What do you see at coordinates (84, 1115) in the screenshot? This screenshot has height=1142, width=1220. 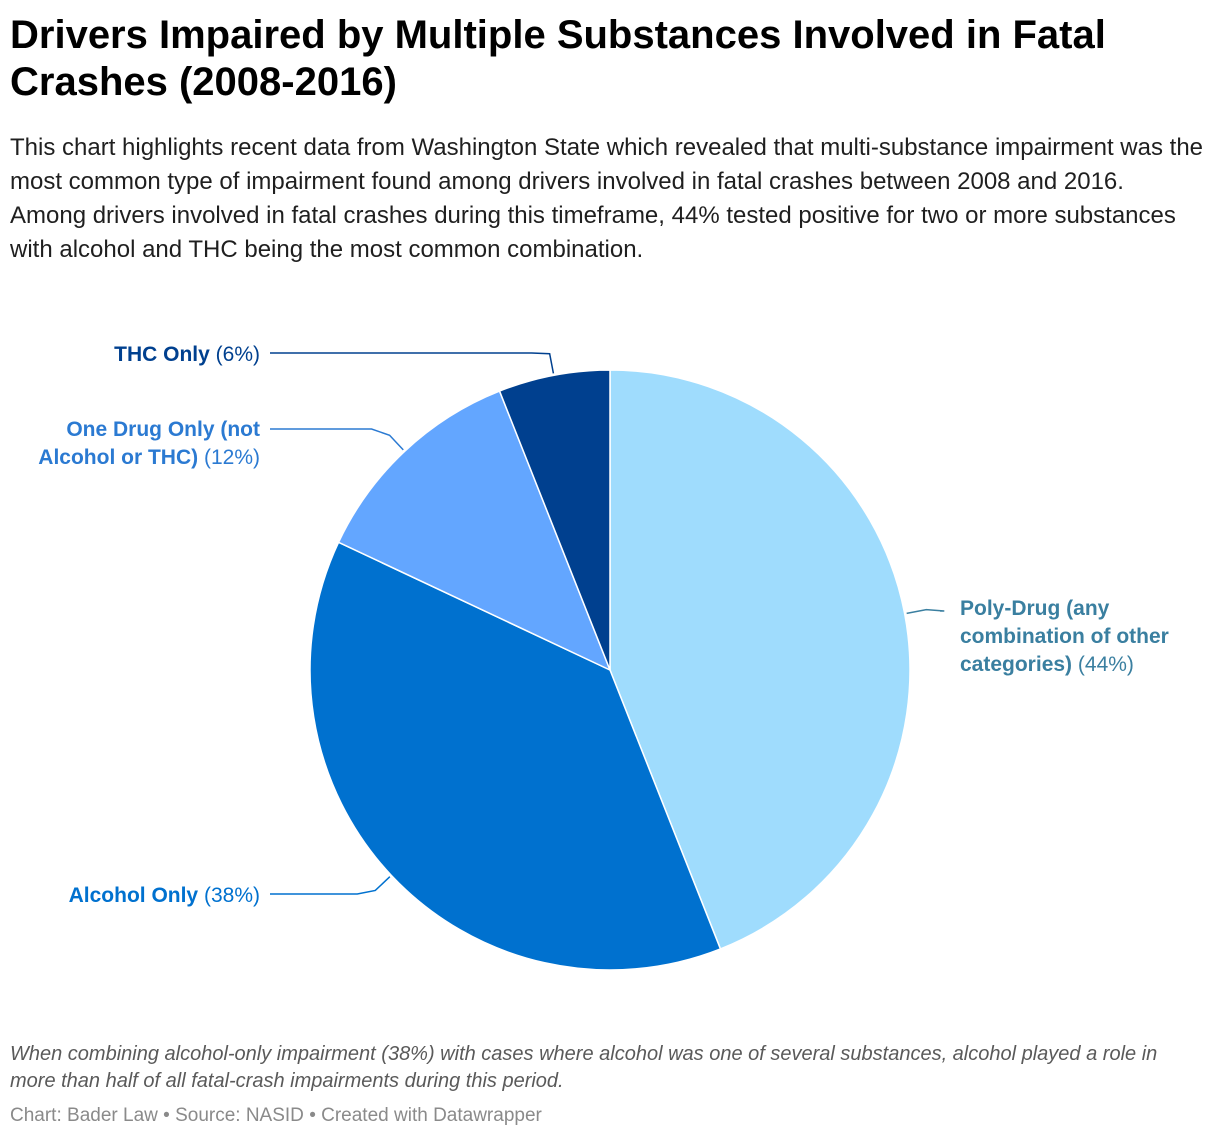 I see `footer-chart-by: Chart: Bader Law` at bounding box center [84, 1115].